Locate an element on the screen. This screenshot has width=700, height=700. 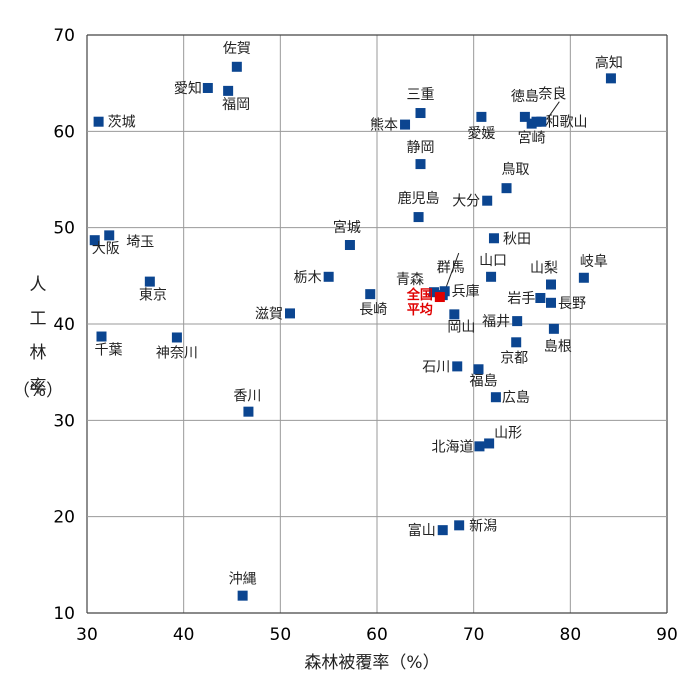
x-tick-label: 40 is located at coordinates (184, 635).